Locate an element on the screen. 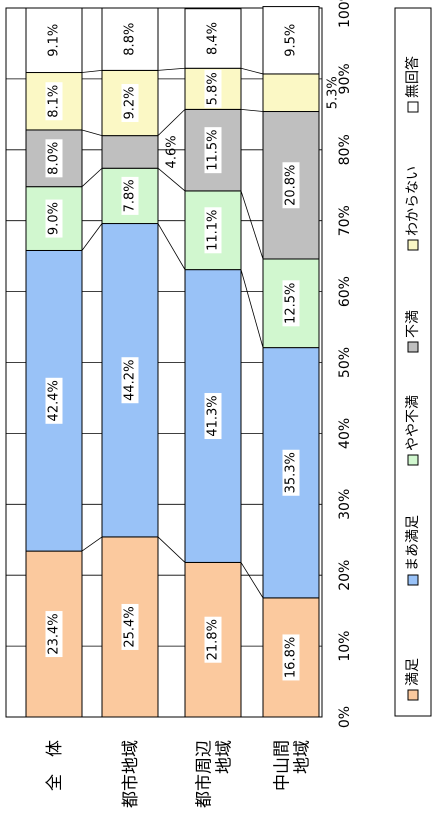 This screenshot has height=832, width=437. data-label: 9.1% is located at coordinates (54, 40).